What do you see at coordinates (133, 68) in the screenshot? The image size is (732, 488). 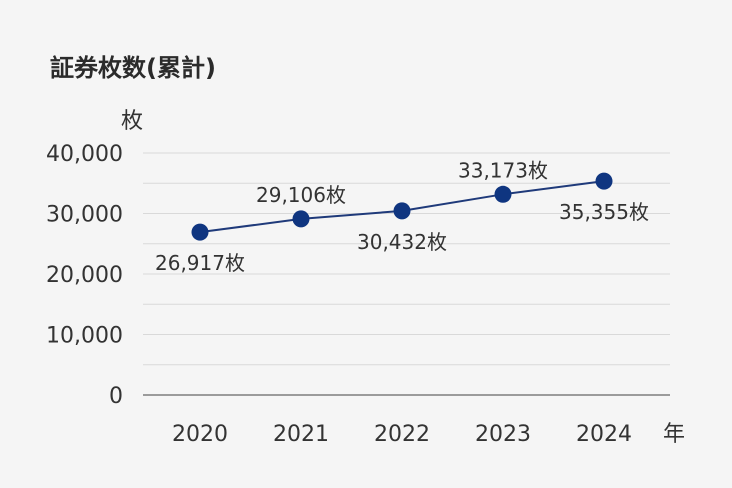 I see `chart-title: 証券枚数(累計)` at bounding box center [133, 68].